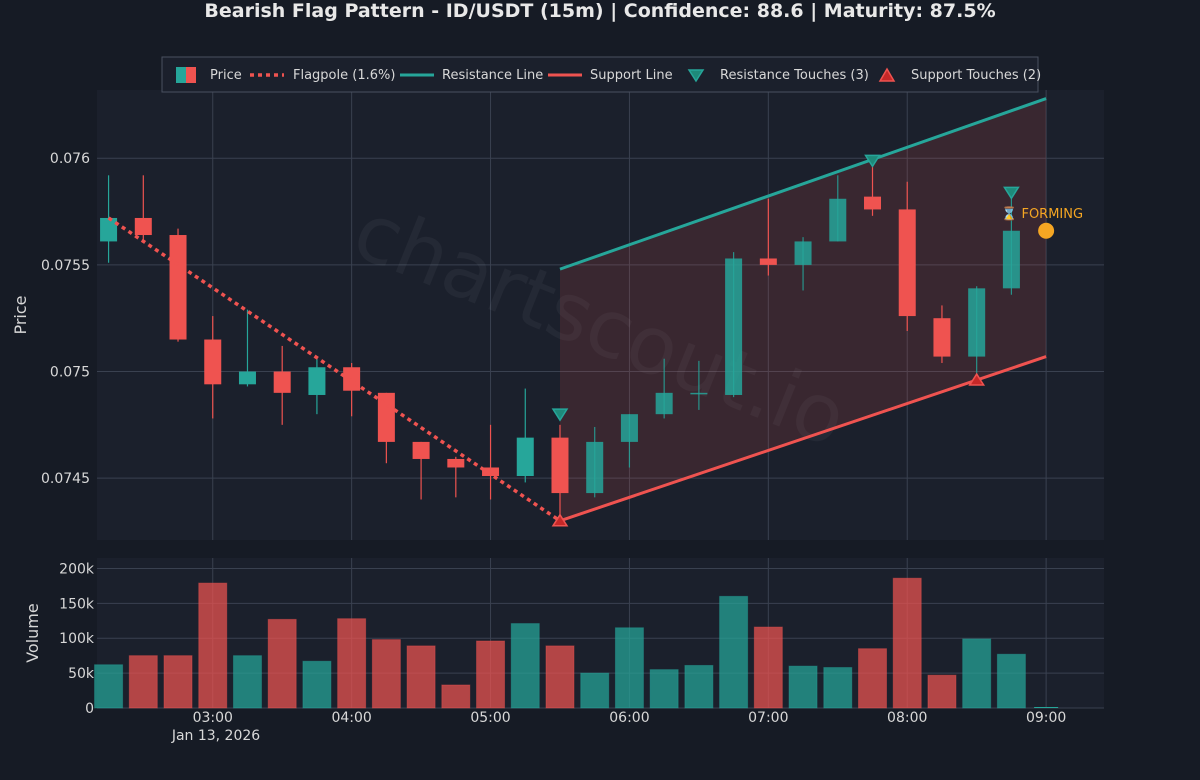 The height and width of the screenshot is (780, 1200). I want to click on legend-item-resistance-touches: Resistance Touches (3), so click(778, 75).